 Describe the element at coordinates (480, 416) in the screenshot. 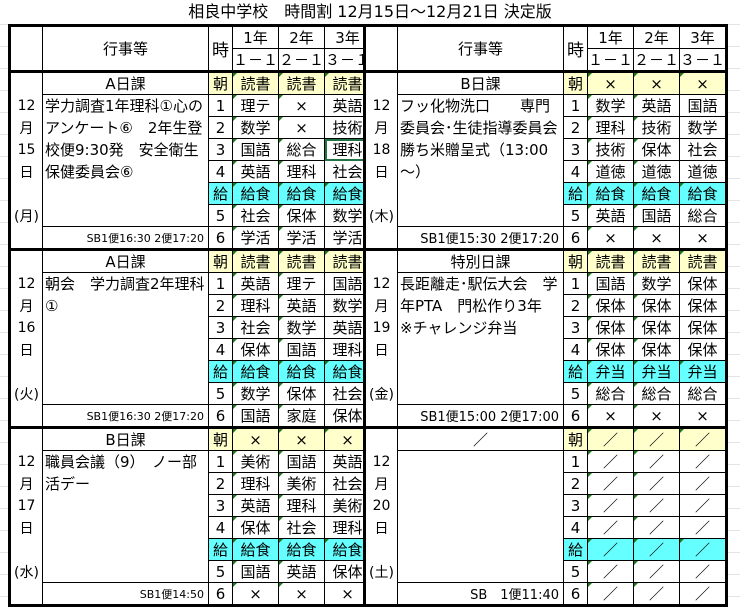

I see `school-bus-times: SB1便15:00 2便17:00` at that location.